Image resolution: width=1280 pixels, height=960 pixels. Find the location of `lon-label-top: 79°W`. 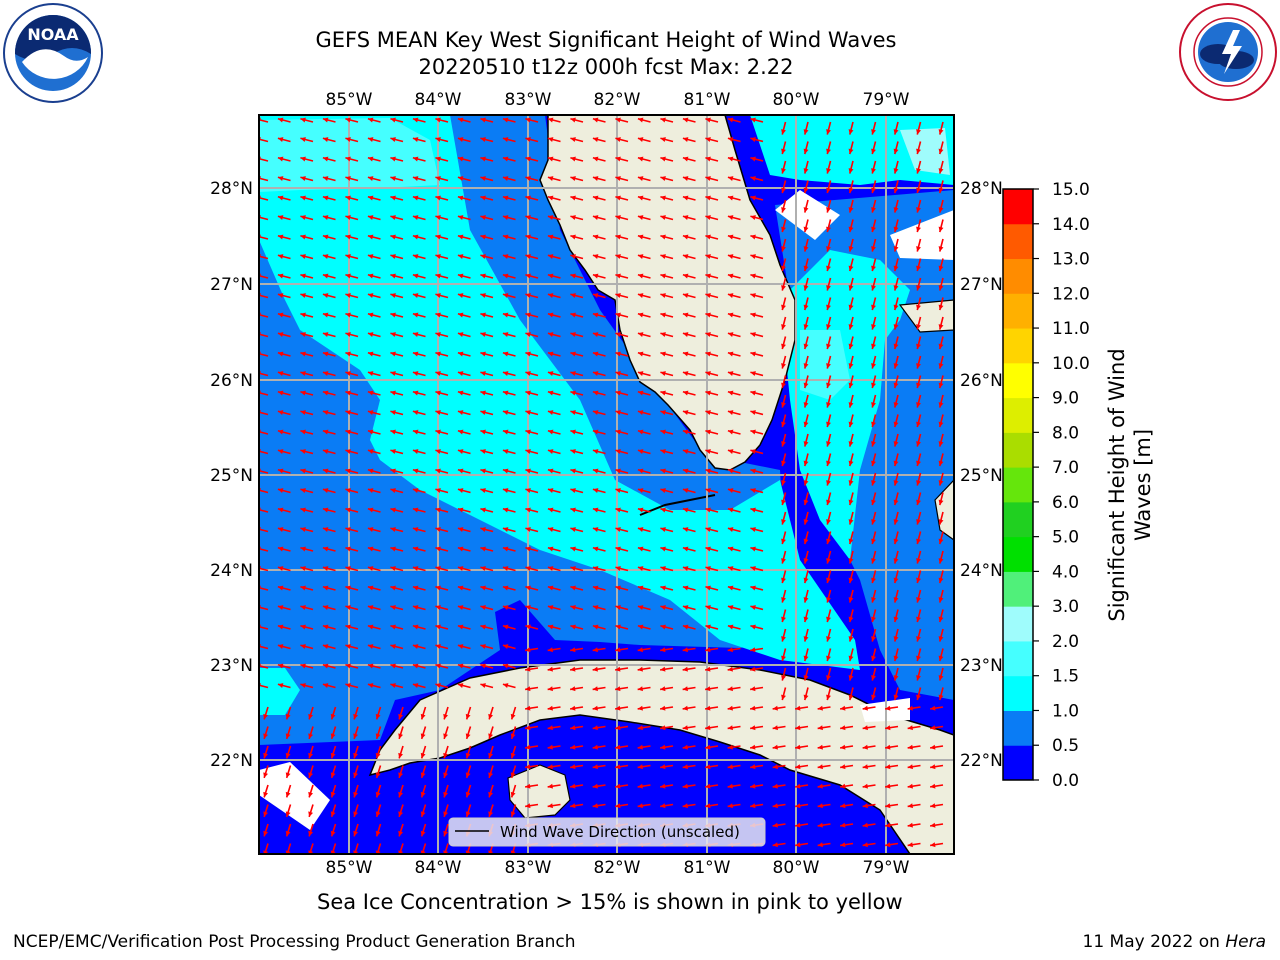

lon-label-top: 79°W is located at coordinates (886, 100).